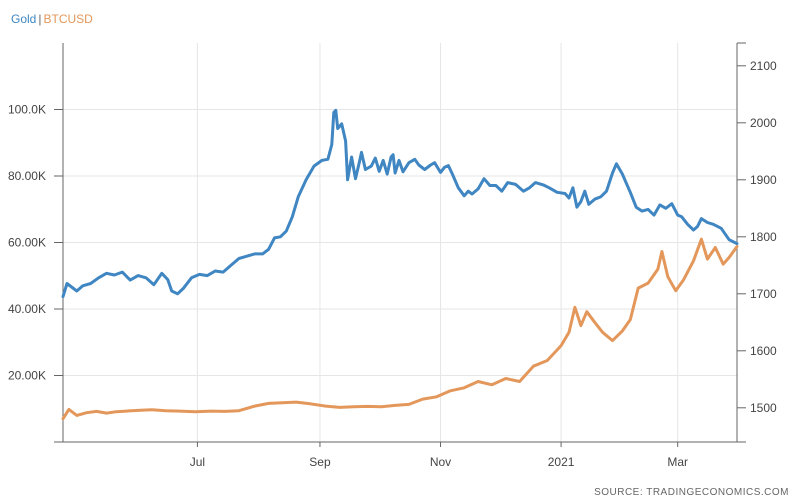  Describe the element at coordinates (68, 19) in the screenshot. I see `legend-btcusd: BTCUSD` at that location.